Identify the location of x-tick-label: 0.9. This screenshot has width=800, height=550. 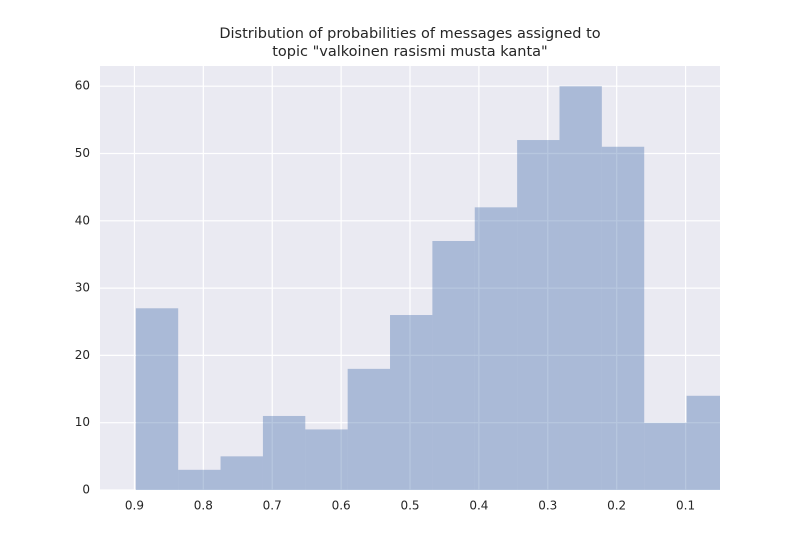
(134, 506).